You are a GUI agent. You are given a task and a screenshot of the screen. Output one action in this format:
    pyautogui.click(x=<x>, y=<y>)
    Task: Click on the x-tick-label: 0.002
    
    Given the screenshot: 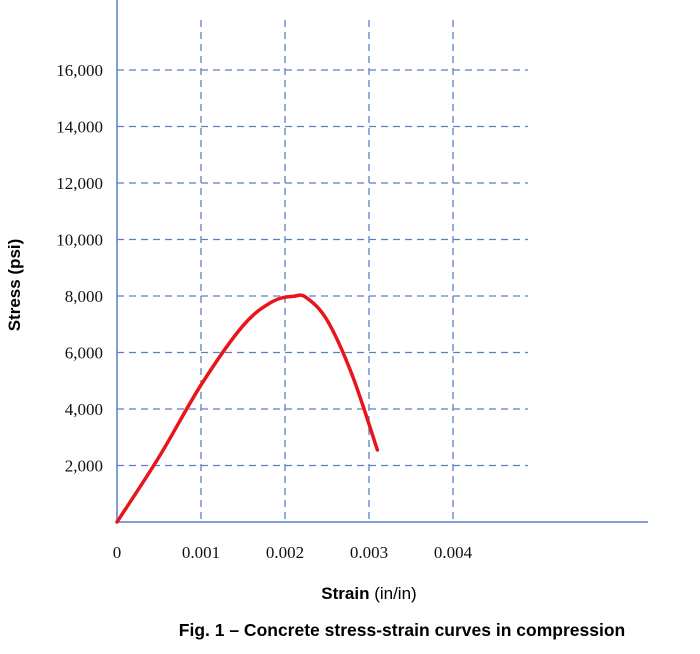 What is the action you would take?
    pyautogui.click(x=285, y=552)
    